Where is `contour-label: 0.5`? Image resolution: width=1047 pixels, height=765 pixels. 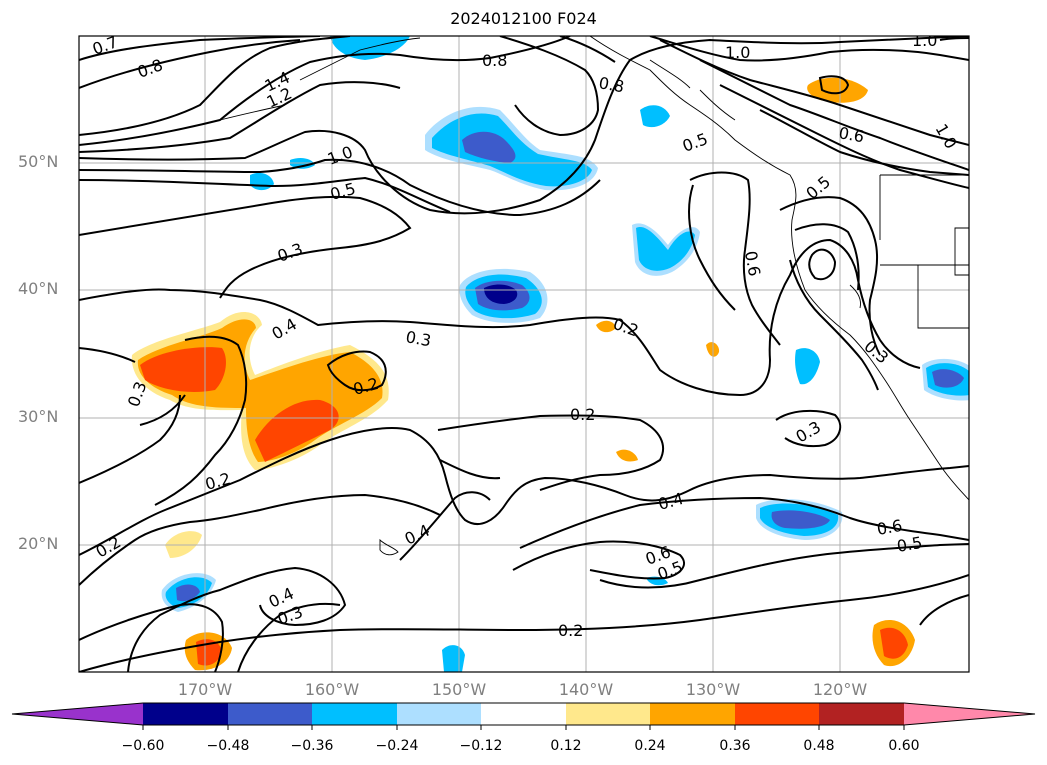
contour-label: 0.5 is located at coordinates (909, 544).